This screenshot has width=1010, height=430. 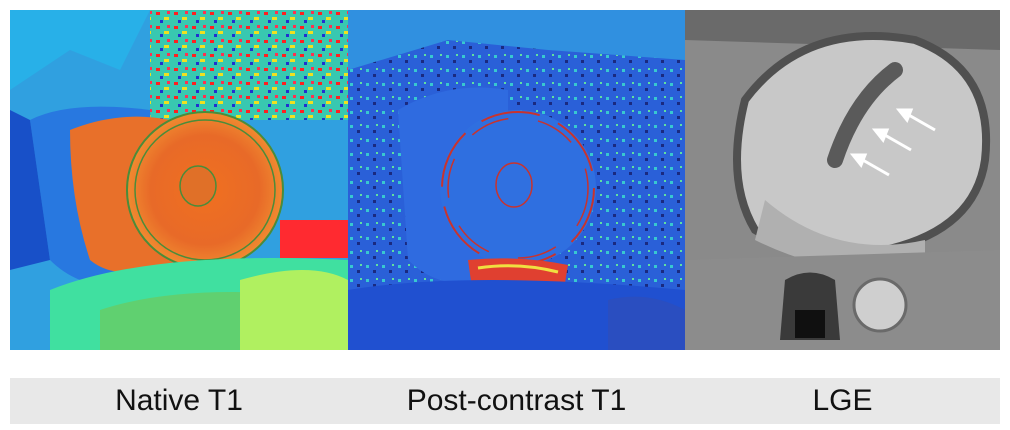 I want to click on native-t1-label: Native T1, so click(x=179, y=400).